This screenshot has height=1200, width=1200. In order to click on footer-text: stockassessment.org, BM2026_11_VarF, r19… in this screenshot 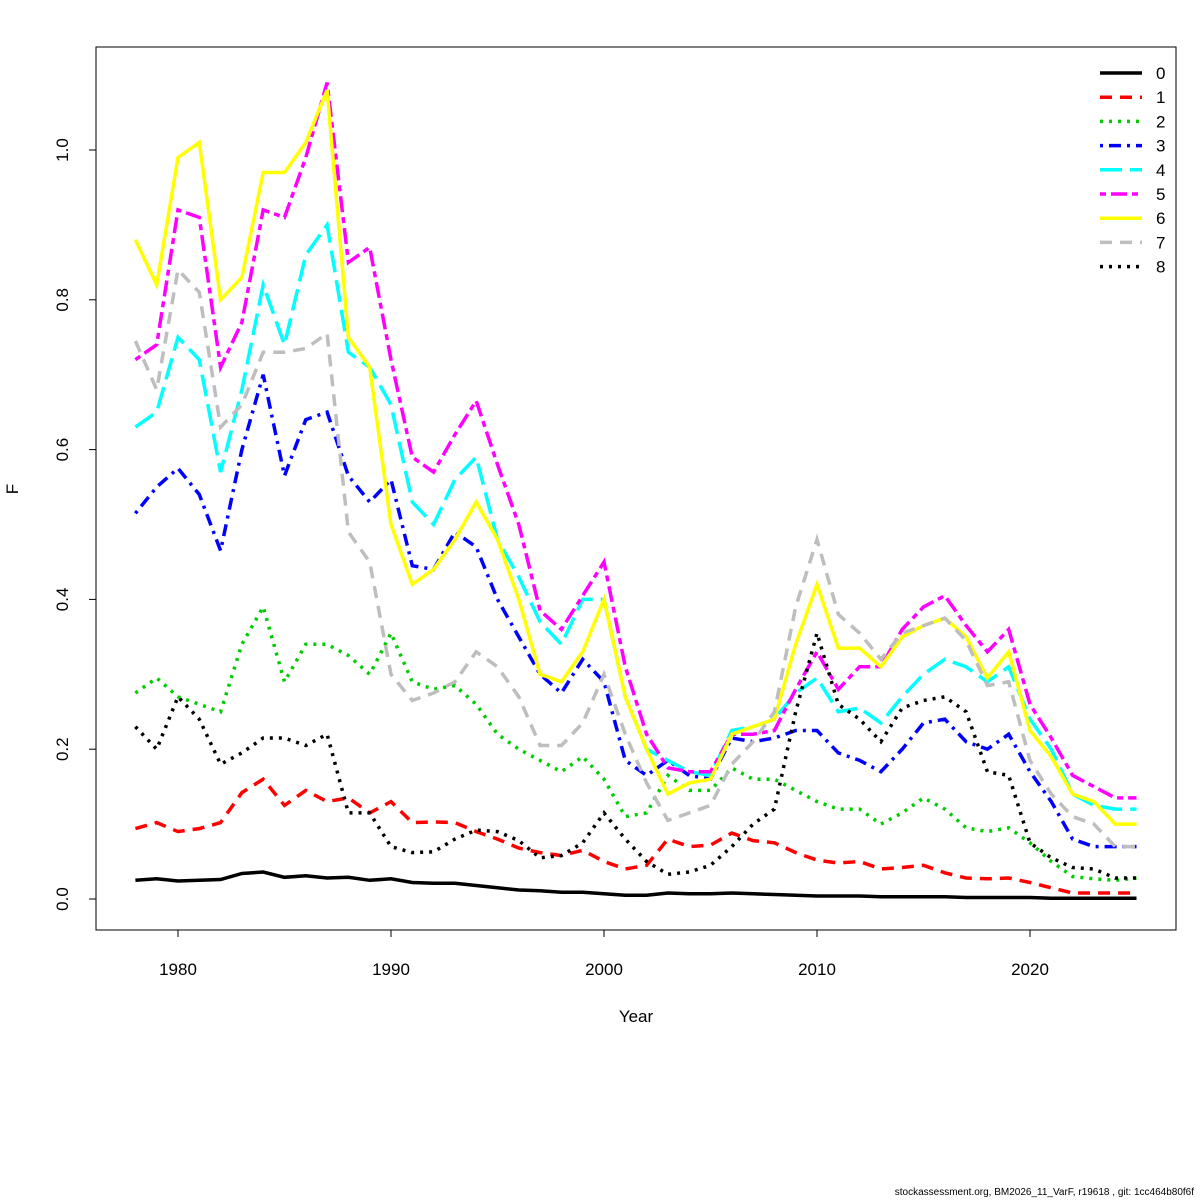, I will do `click(1044, 1192)`.